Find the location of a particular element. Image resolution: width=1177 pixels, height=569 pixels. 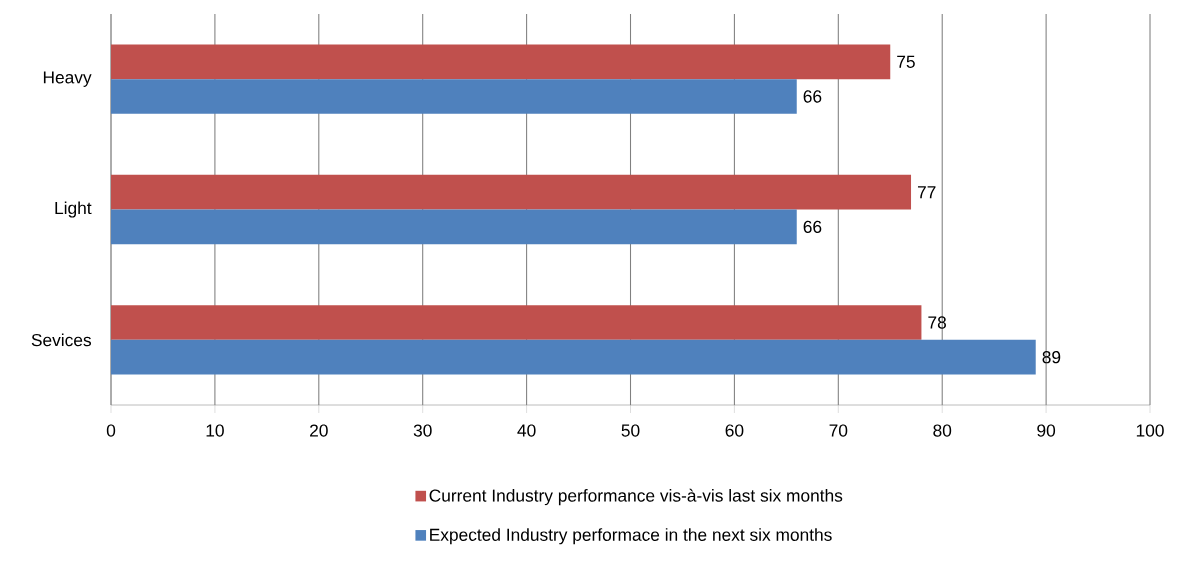

x-tick-label: 70 is located at coordinates (838, 430).